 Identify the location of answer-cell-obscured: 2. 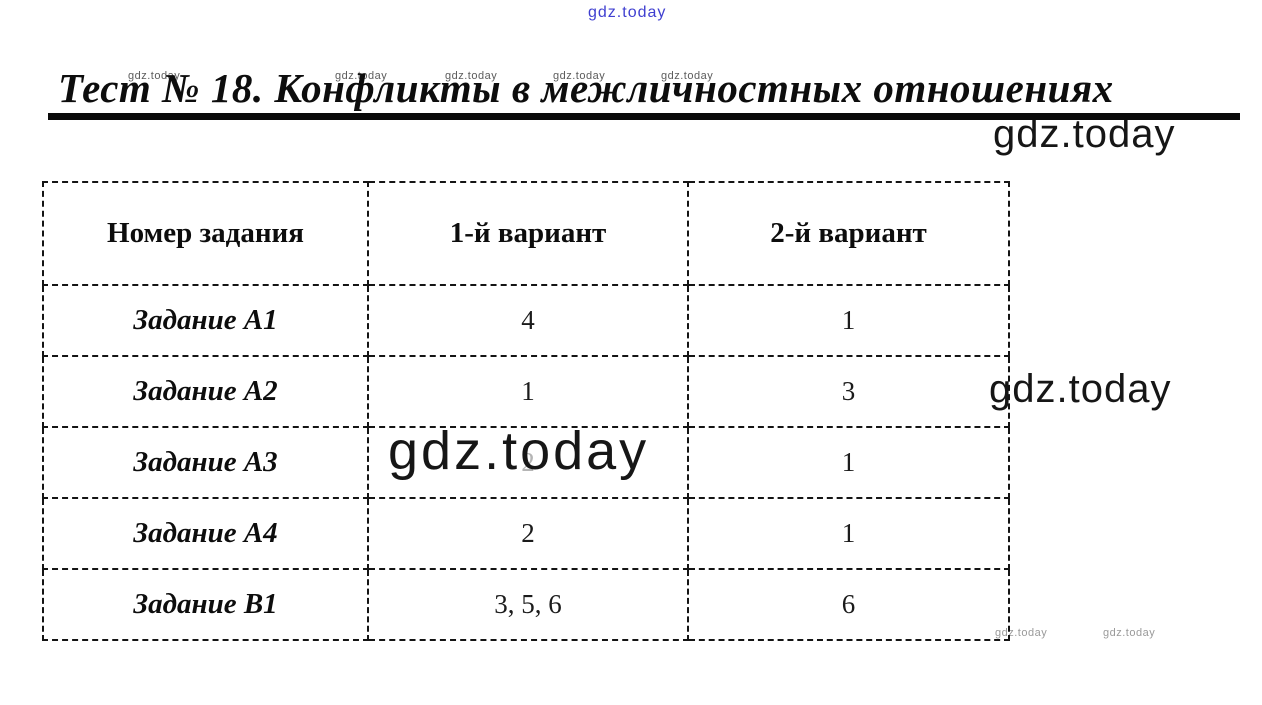
(528, 462).